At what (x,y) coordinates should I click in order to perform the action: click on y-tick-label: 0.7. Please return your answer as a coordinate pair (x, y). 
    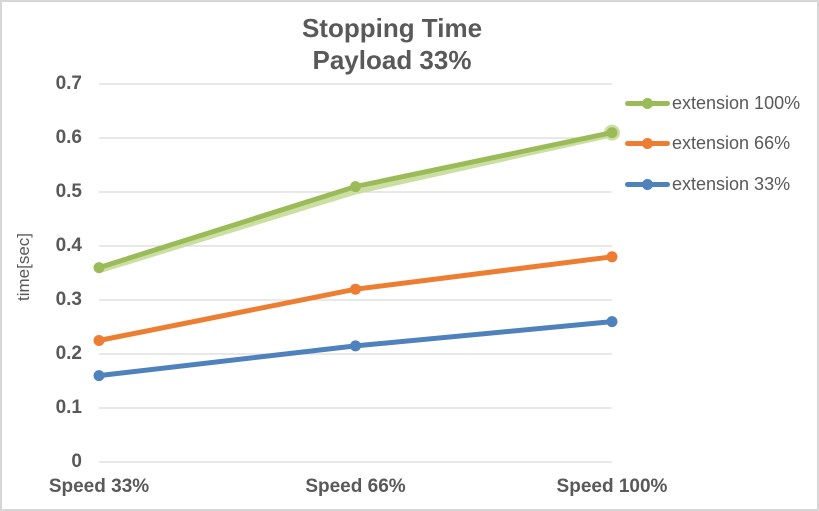
    Looking at the image, I should click on (68, 83).